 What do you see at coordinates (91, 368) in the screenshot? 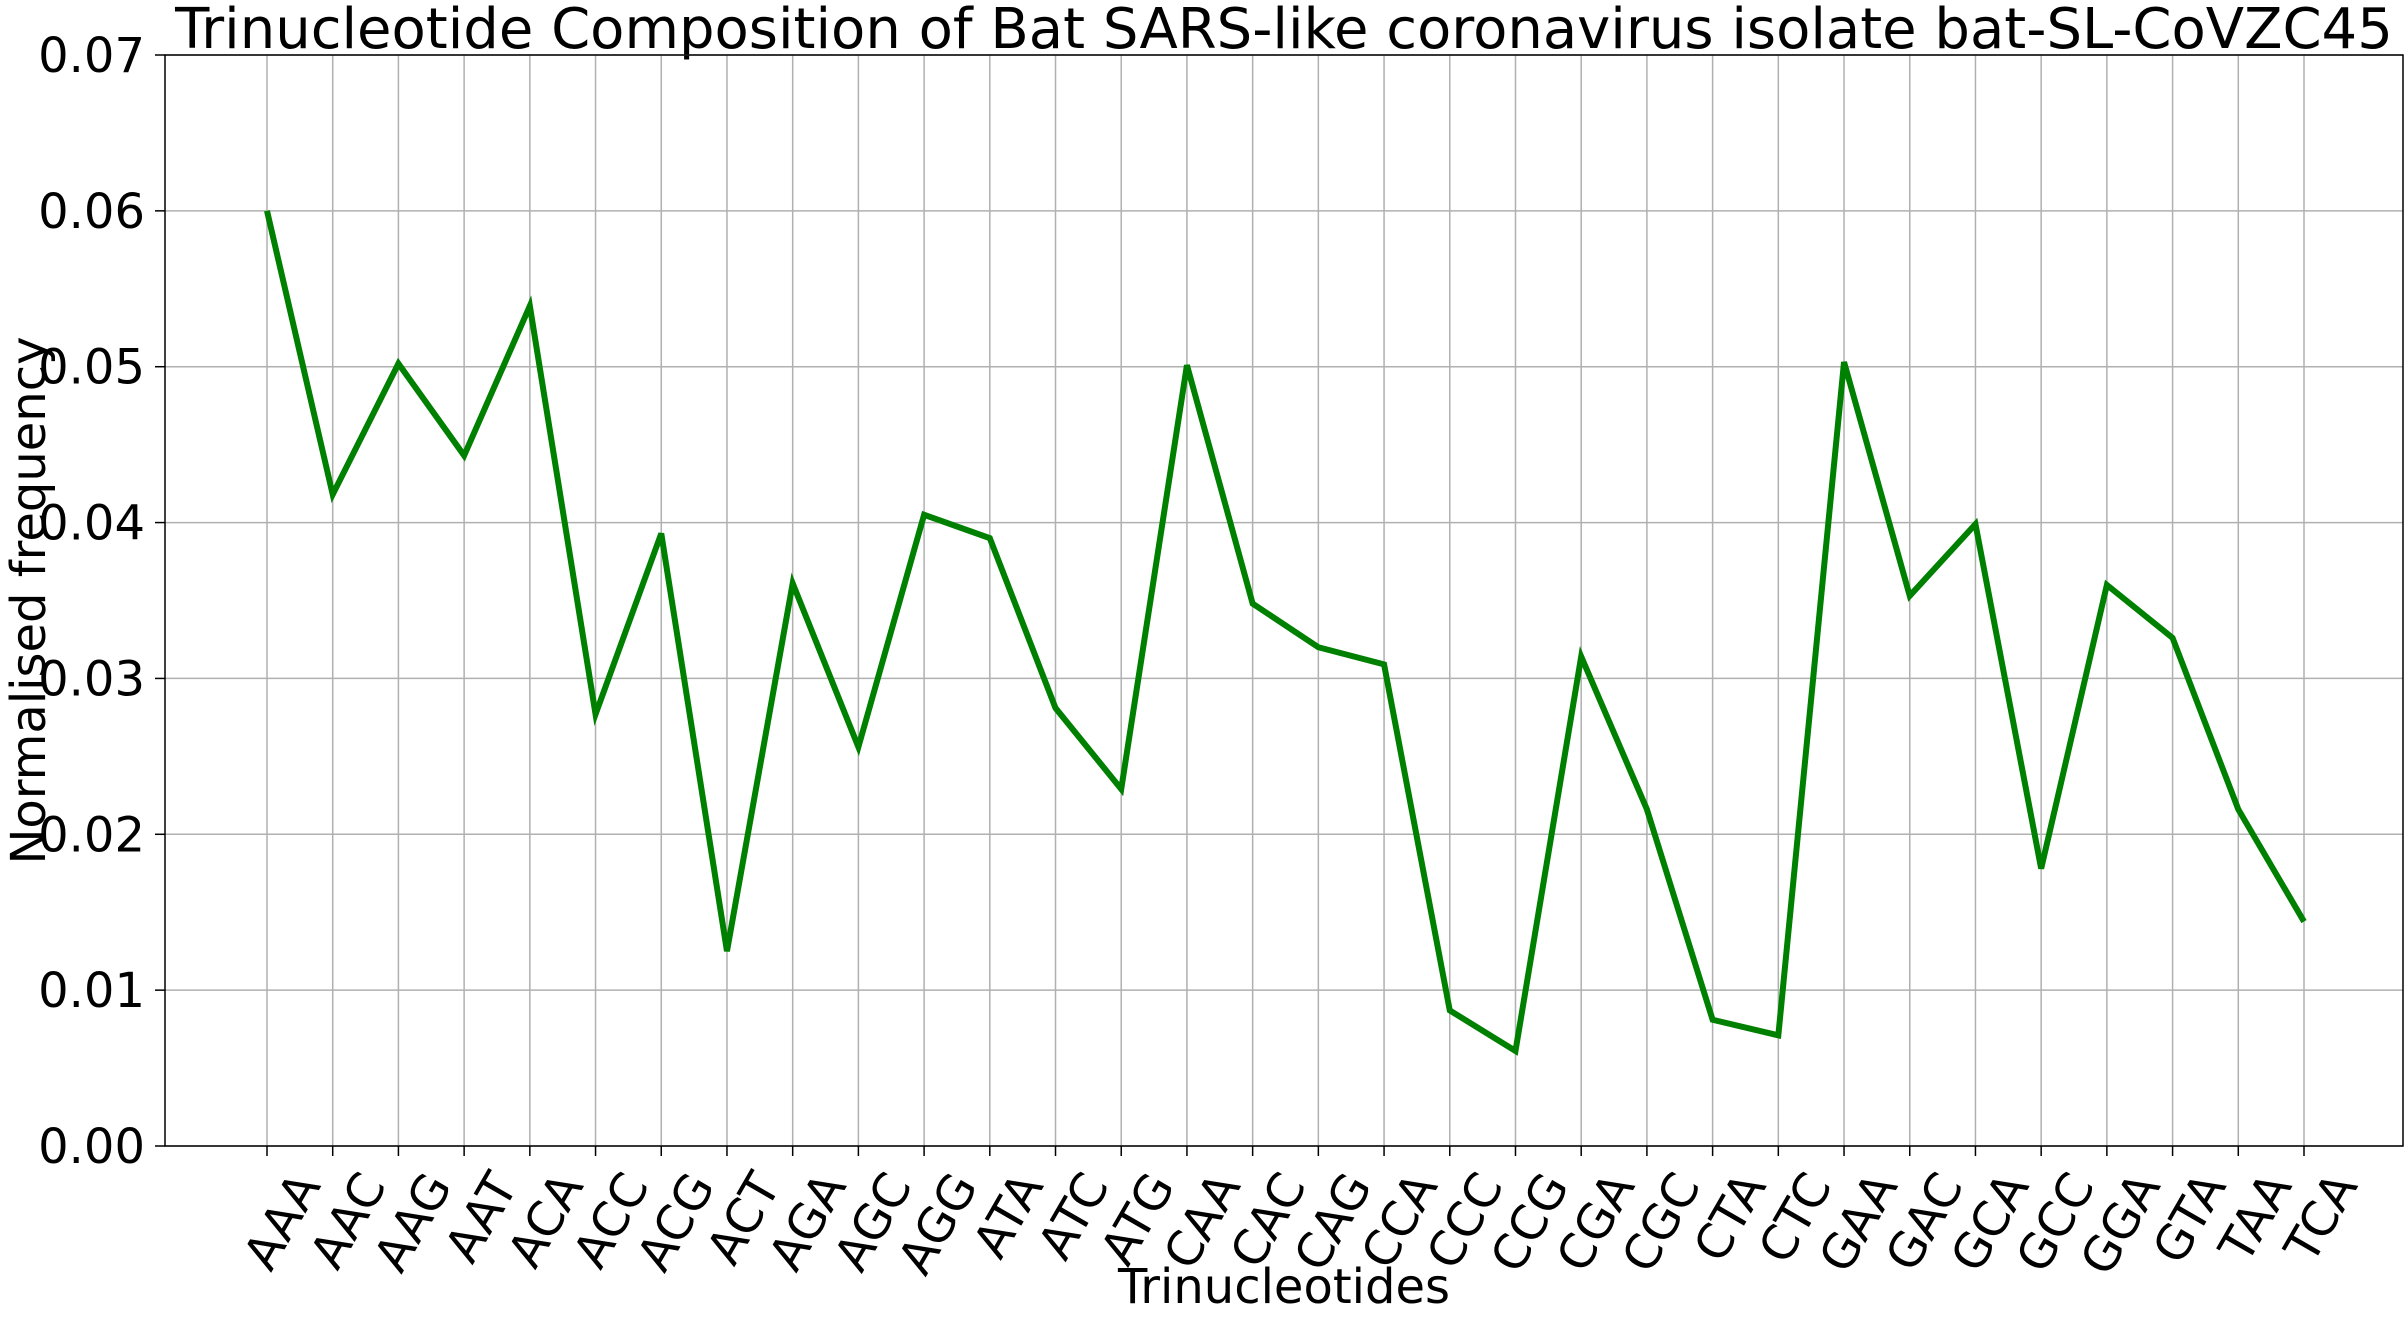
I see `y-tick-label: 0.05` at bounding box center [91, 368].